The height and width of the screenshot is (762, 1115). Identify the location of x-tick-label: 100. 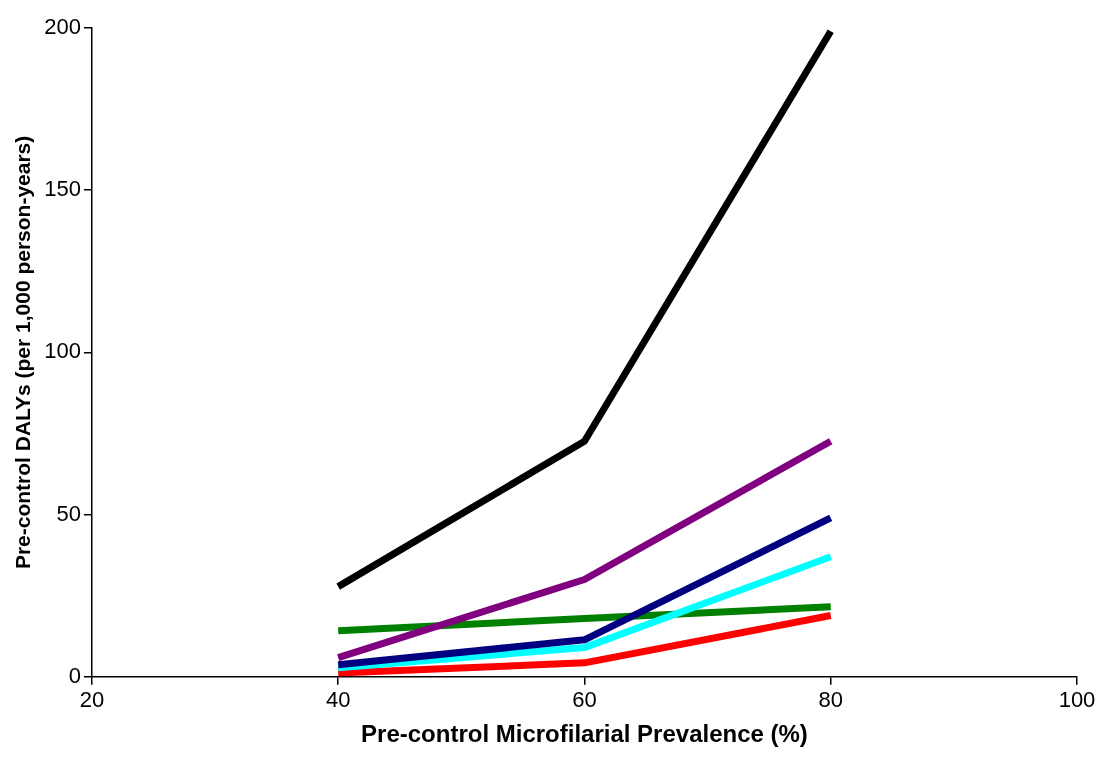
(1077, 700).